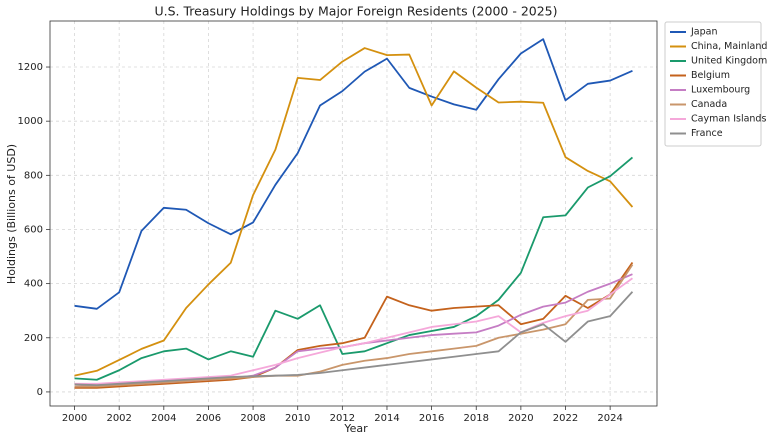  What do you see at coordinates (709, 104) in the screenshot?
I see `legend-label: Canada` at bounding box center [709, 104].